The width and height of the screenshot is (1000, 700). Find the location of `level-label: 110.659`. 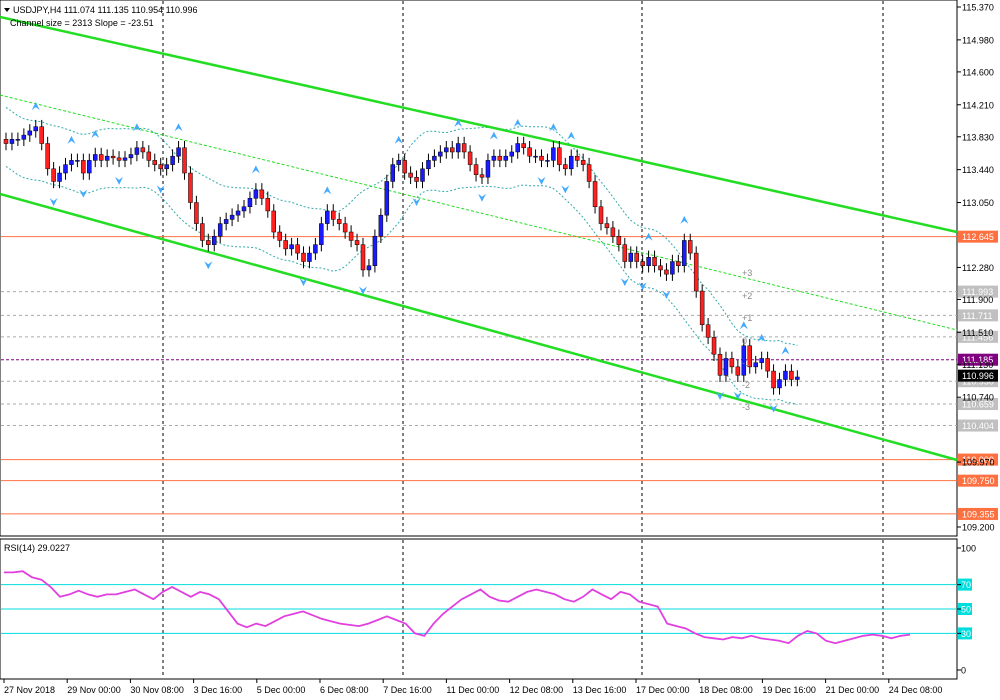

level-label: 110.659 is located at coordinates (978, 405).